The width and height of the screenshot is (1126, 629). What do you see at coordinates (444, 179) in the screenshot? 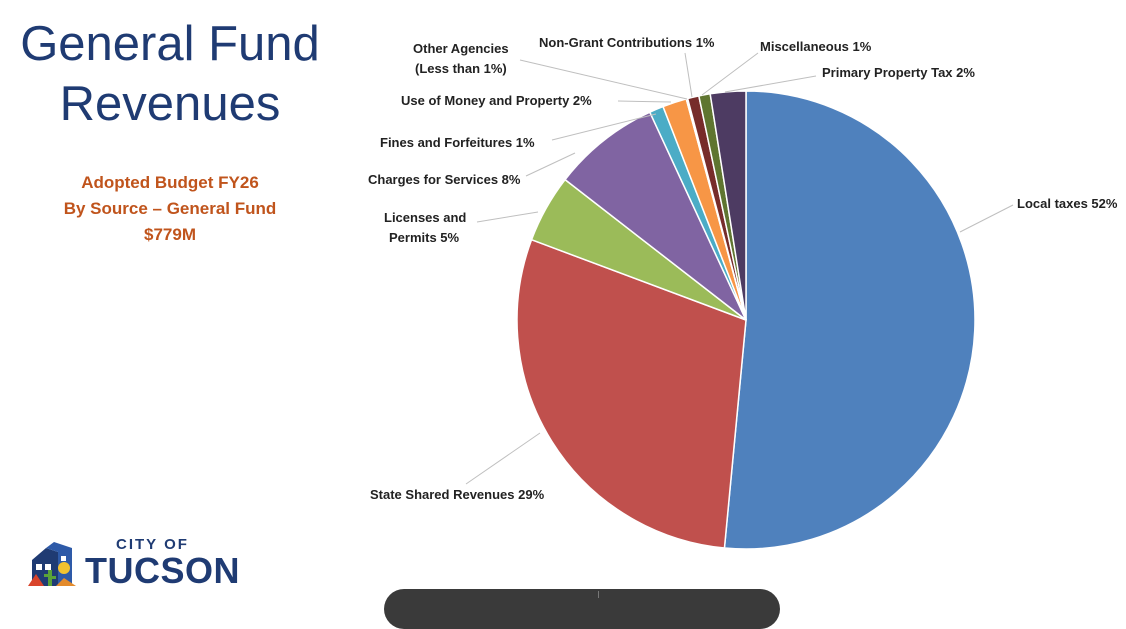
I see `label-charges: Charges for Services 8%` at bounding box center [444, 179].